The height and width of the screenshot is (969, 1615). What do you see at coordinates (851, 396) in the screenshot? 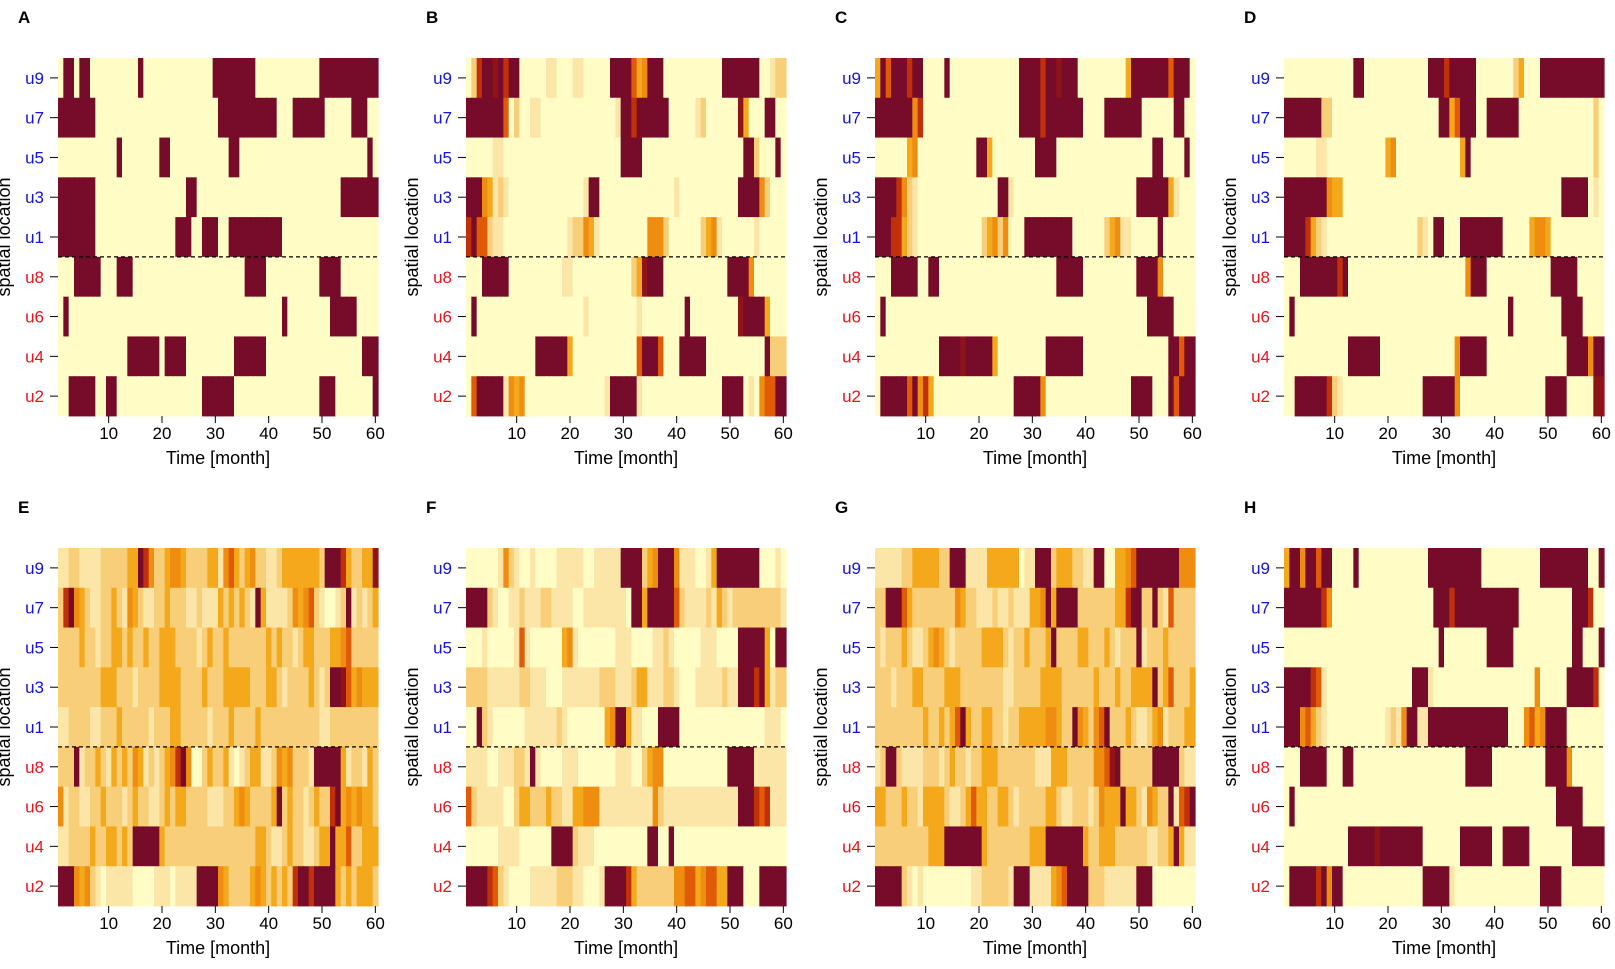
I see `y-tick-label: u2` at bounding box center [851, 396].